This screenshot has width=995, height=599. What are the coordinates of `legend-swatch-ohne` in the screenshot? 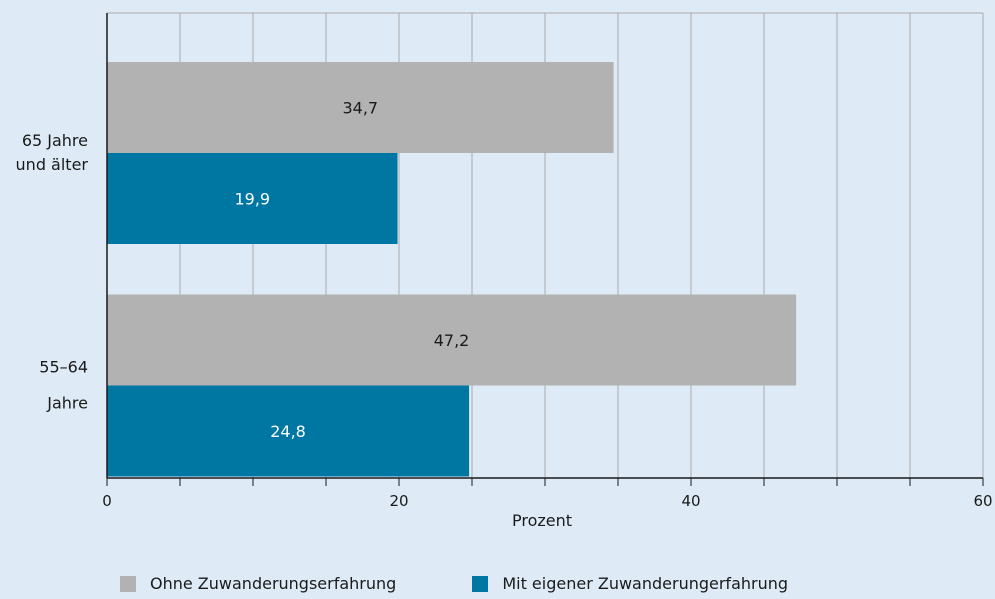 It's located at (128, 583).